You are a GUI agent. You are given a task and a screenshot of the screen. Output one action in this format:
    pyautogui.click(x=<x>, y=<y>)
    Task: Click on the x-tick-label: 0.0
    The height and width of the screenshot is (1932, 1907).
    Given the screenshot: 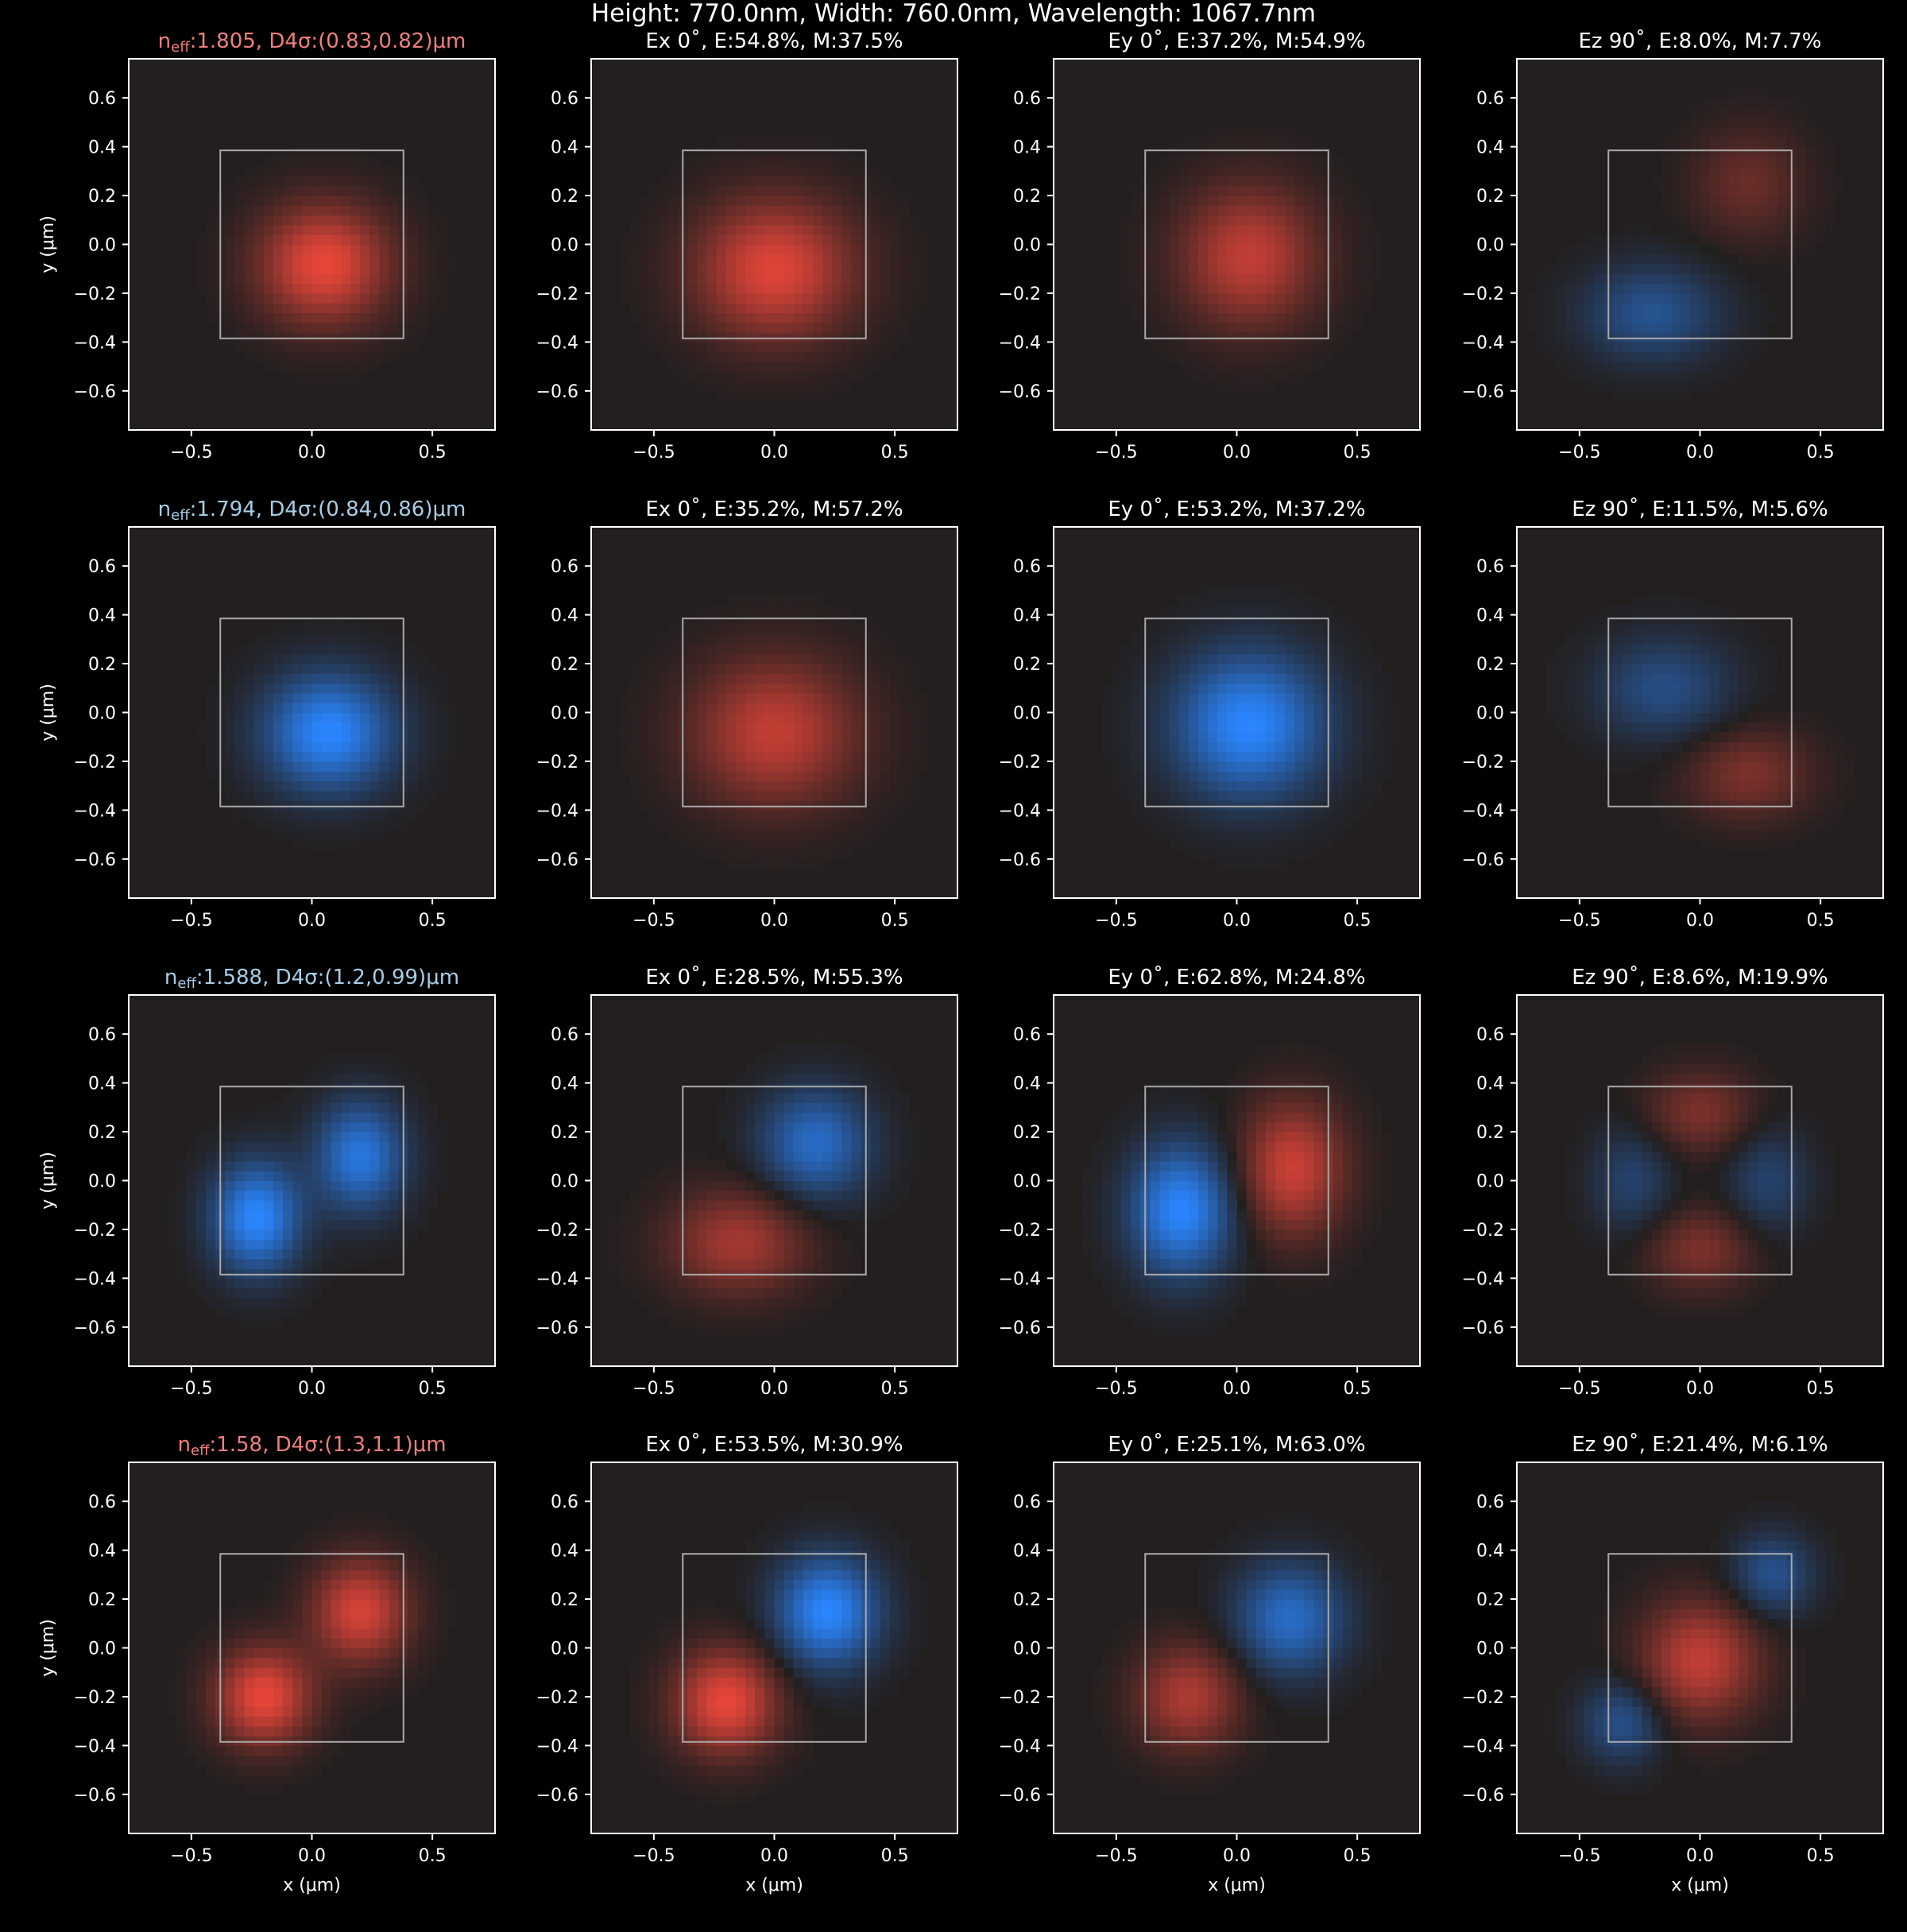 What is the action you would take?
    pyautogui.click(x=1700, y=453)
    